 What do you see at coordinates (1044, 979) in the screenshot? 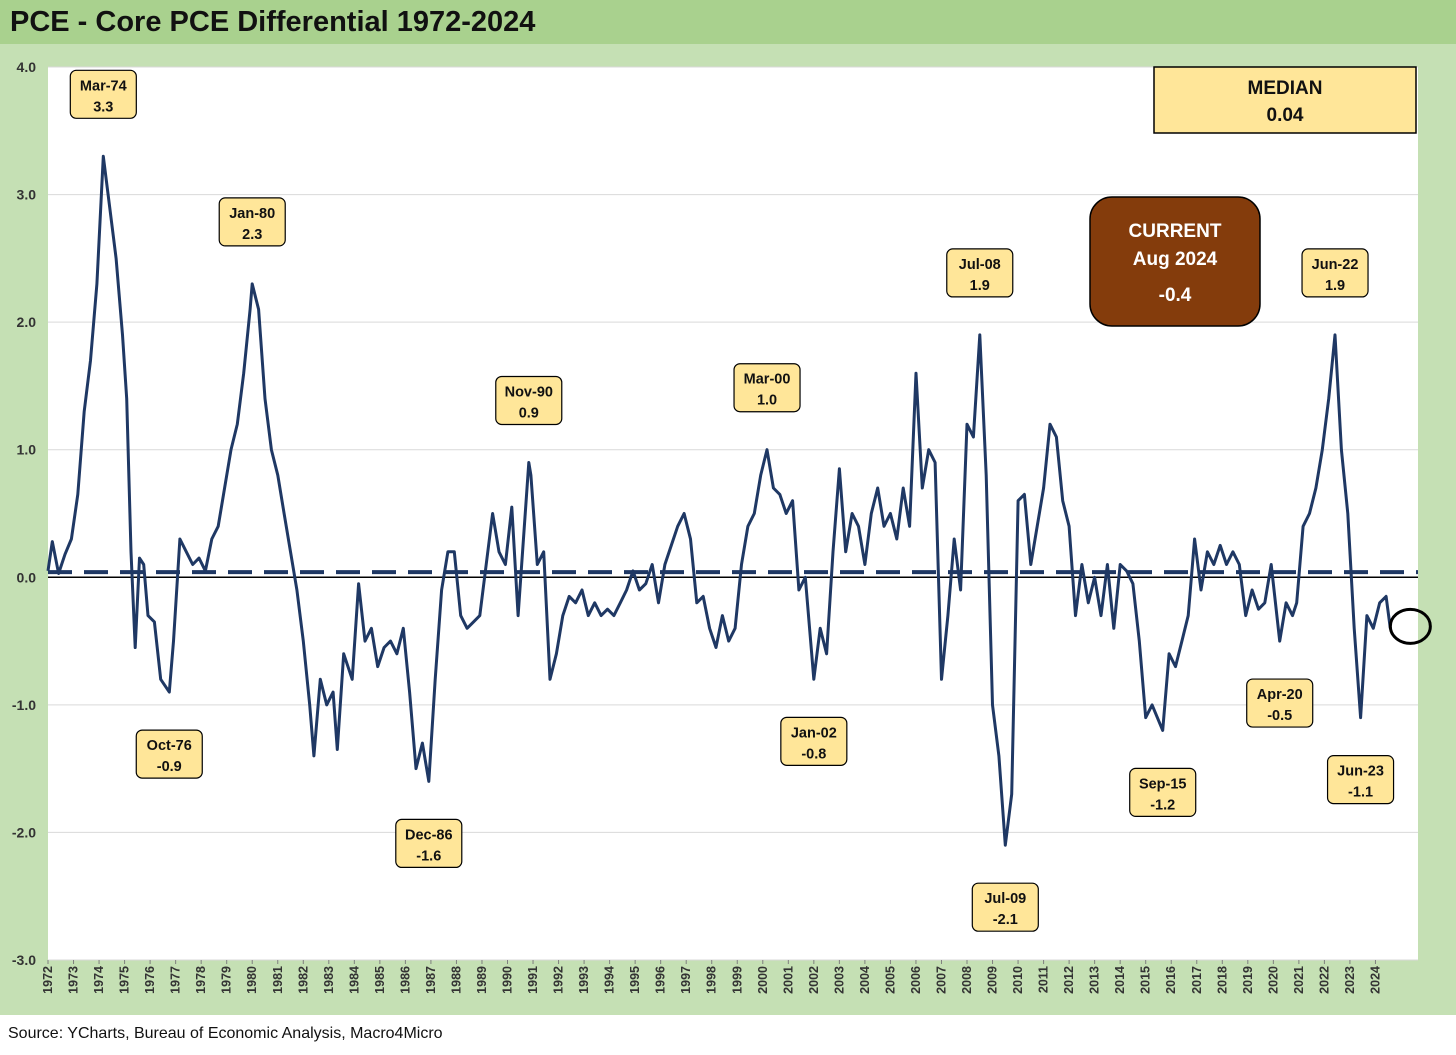
I see `x-tick-label: 2011` at bounding box center [1044, 979].